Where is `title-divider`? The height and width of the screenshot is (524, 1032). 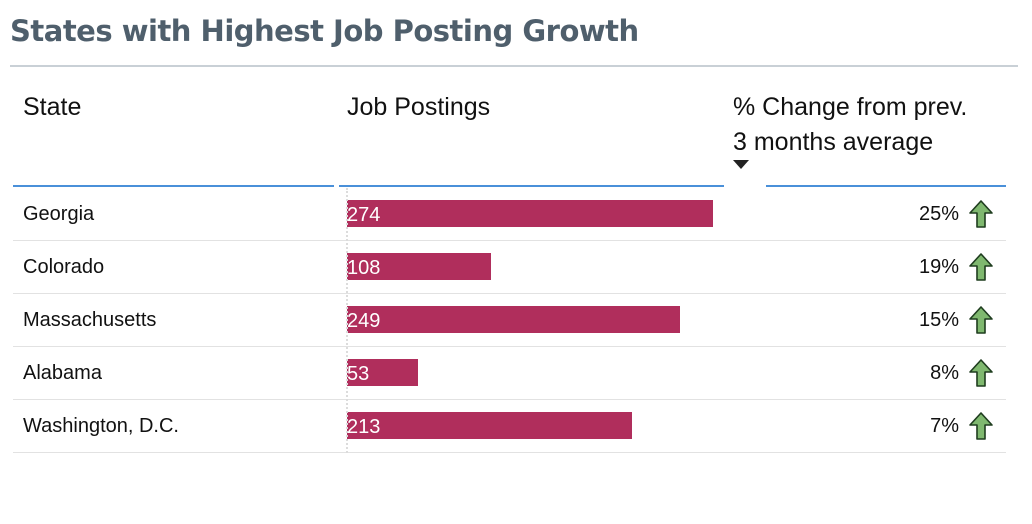 title-divider is located at coordinates (514, 66).